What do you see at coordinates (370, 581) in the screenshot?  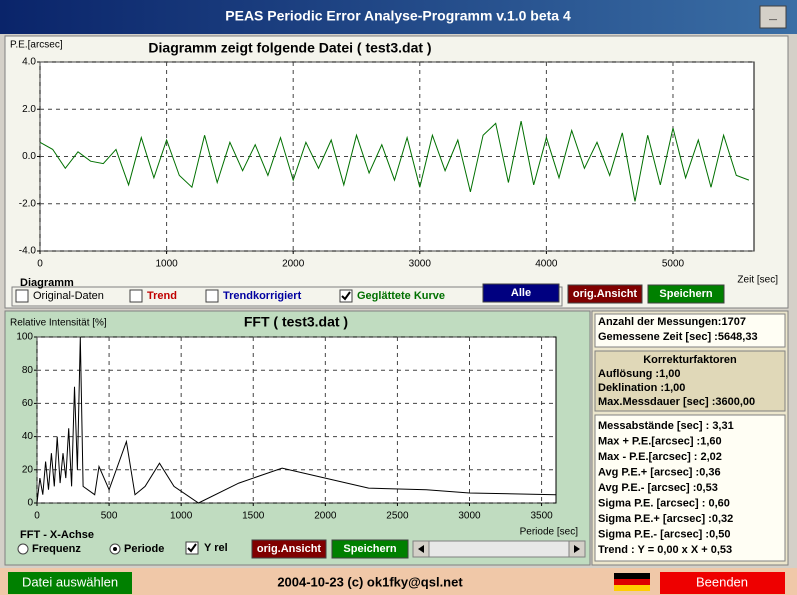 I see `copyright: 2004-10-23 (c) ok1fky@qsl.net` at bounding box center [370, 581].